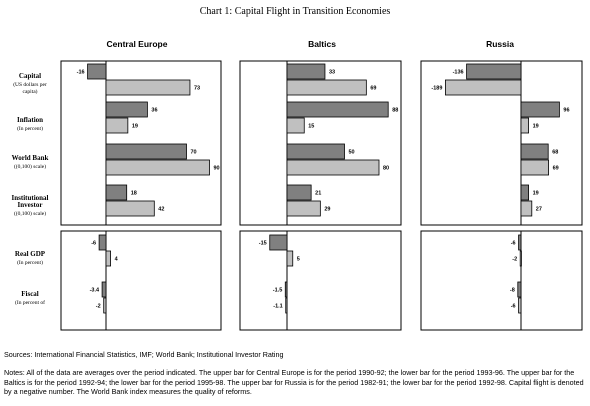  What do you see at coordinates (30, 294) in the screenshot?
I see `row-label-fiscal: Fiscal` at bounding box center [30, 294].